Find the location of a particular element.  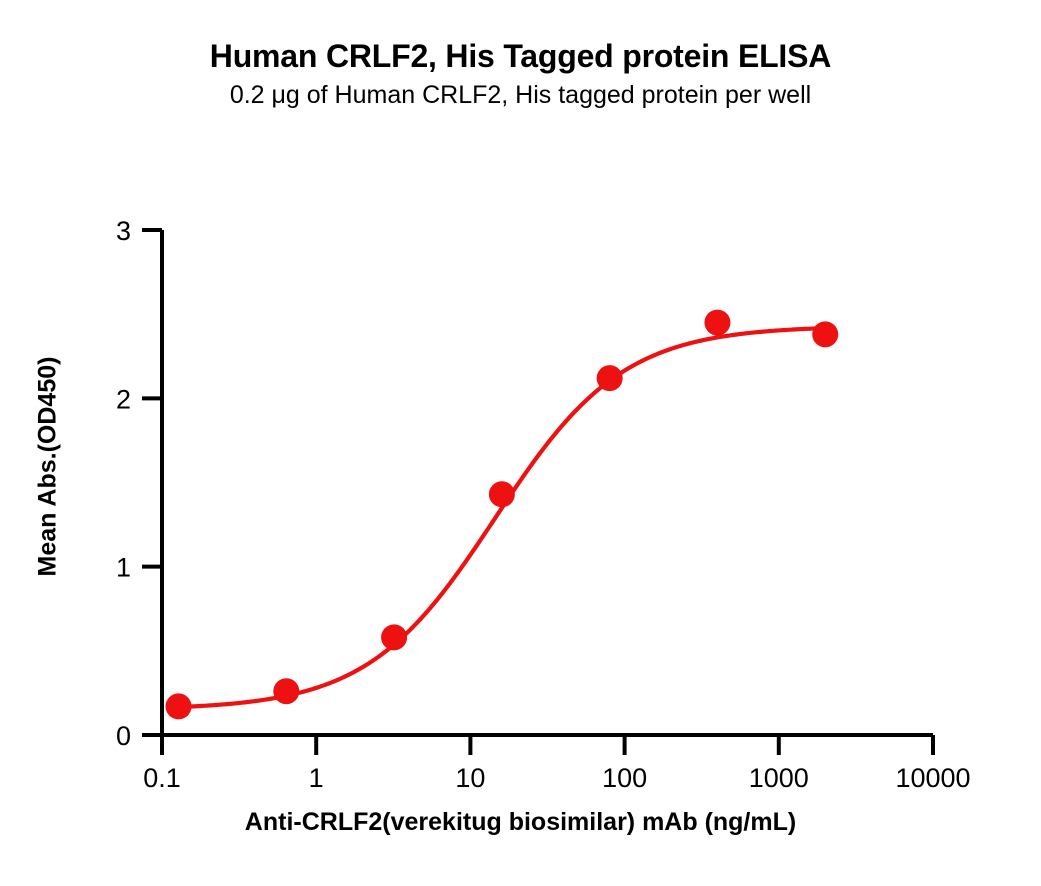

x-tick-label: 0.1 is located at coordinates (162, 778).